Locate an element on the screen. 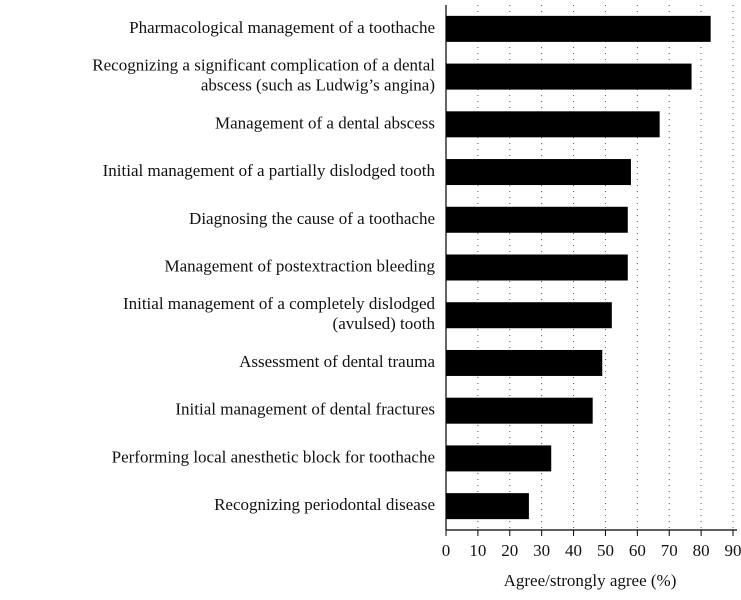 The width and height of the screenshot is (741, 600). y-tick-label: Initial management of dental fractures is located at coordinates (305, 409).